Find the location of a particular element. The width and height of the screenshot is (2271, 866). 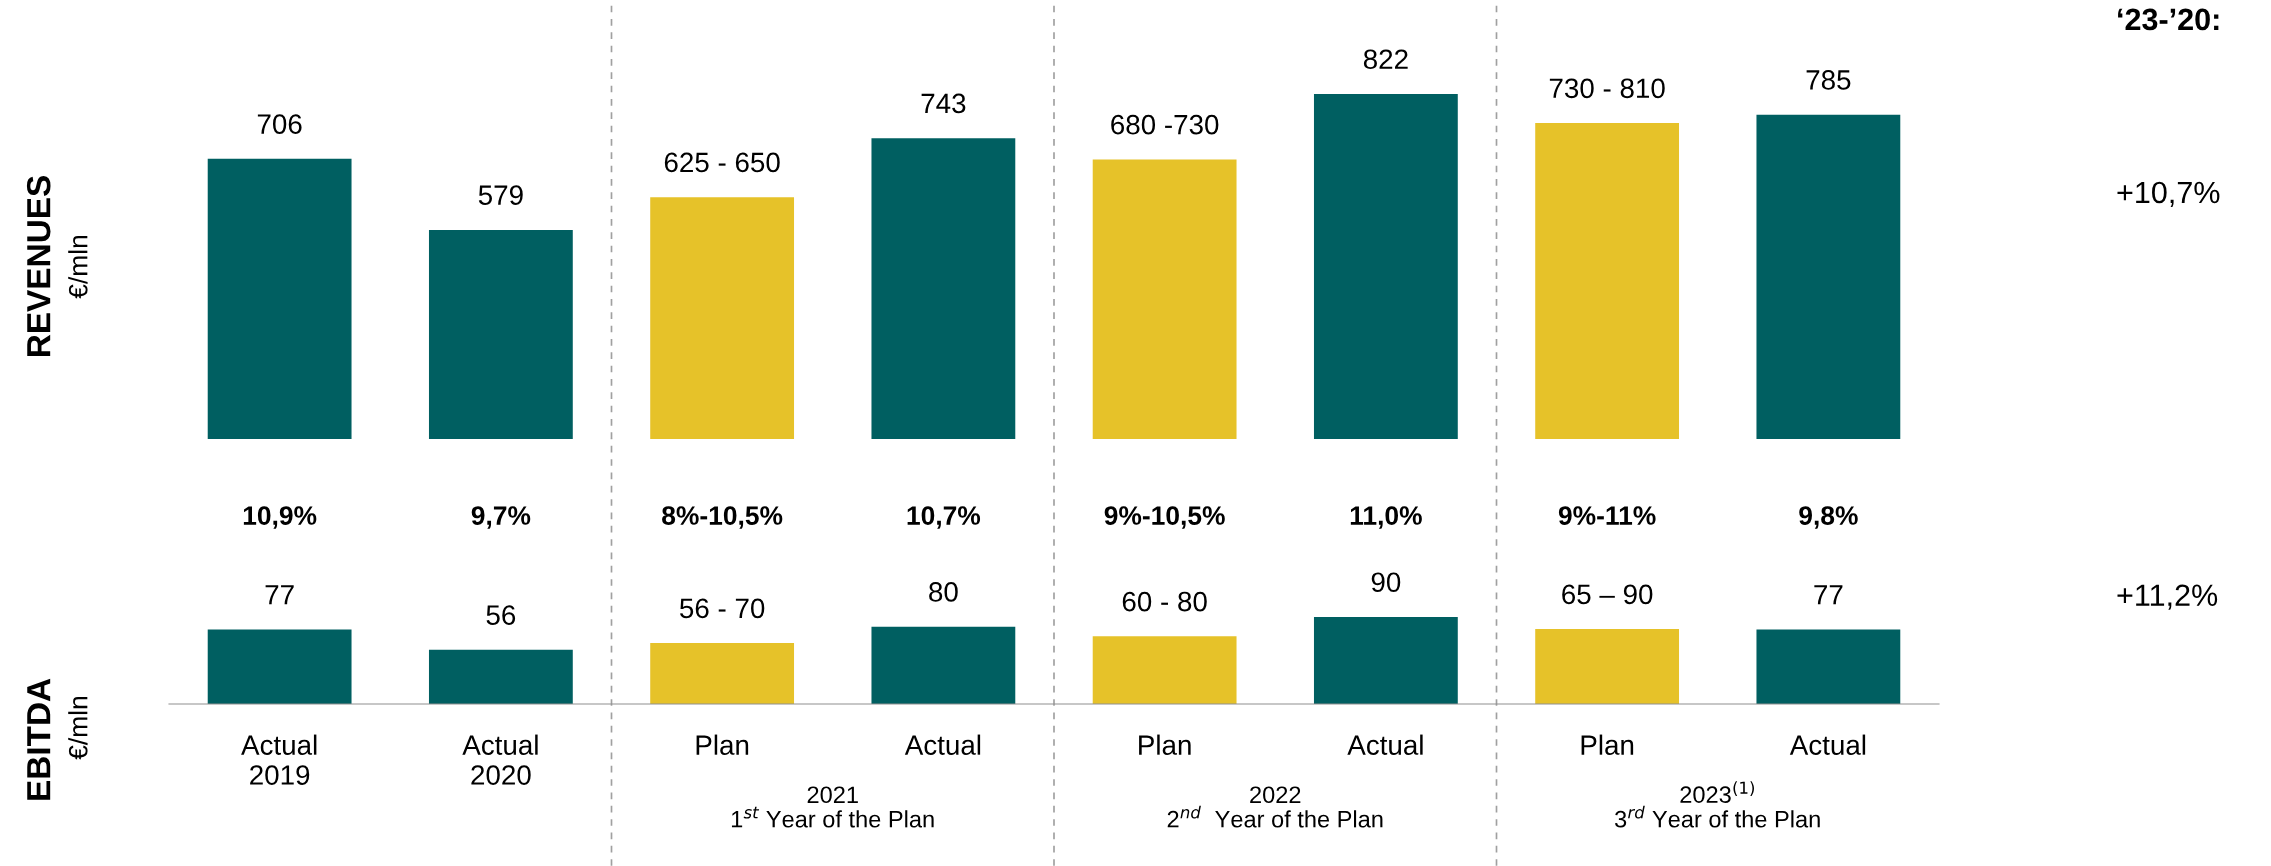

annotation: 625 - 650 is located at coordinates (722, 162).